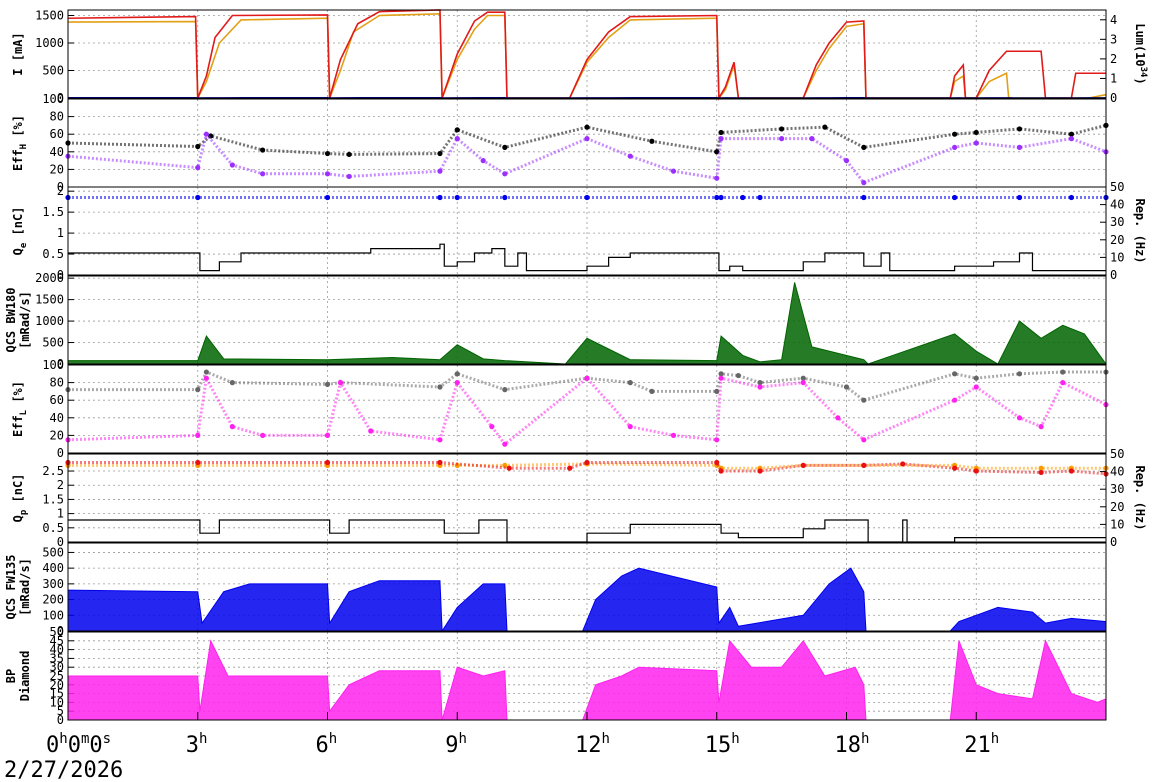  I want to click on y-axis-label: Qp [nC], so click(20, 498).